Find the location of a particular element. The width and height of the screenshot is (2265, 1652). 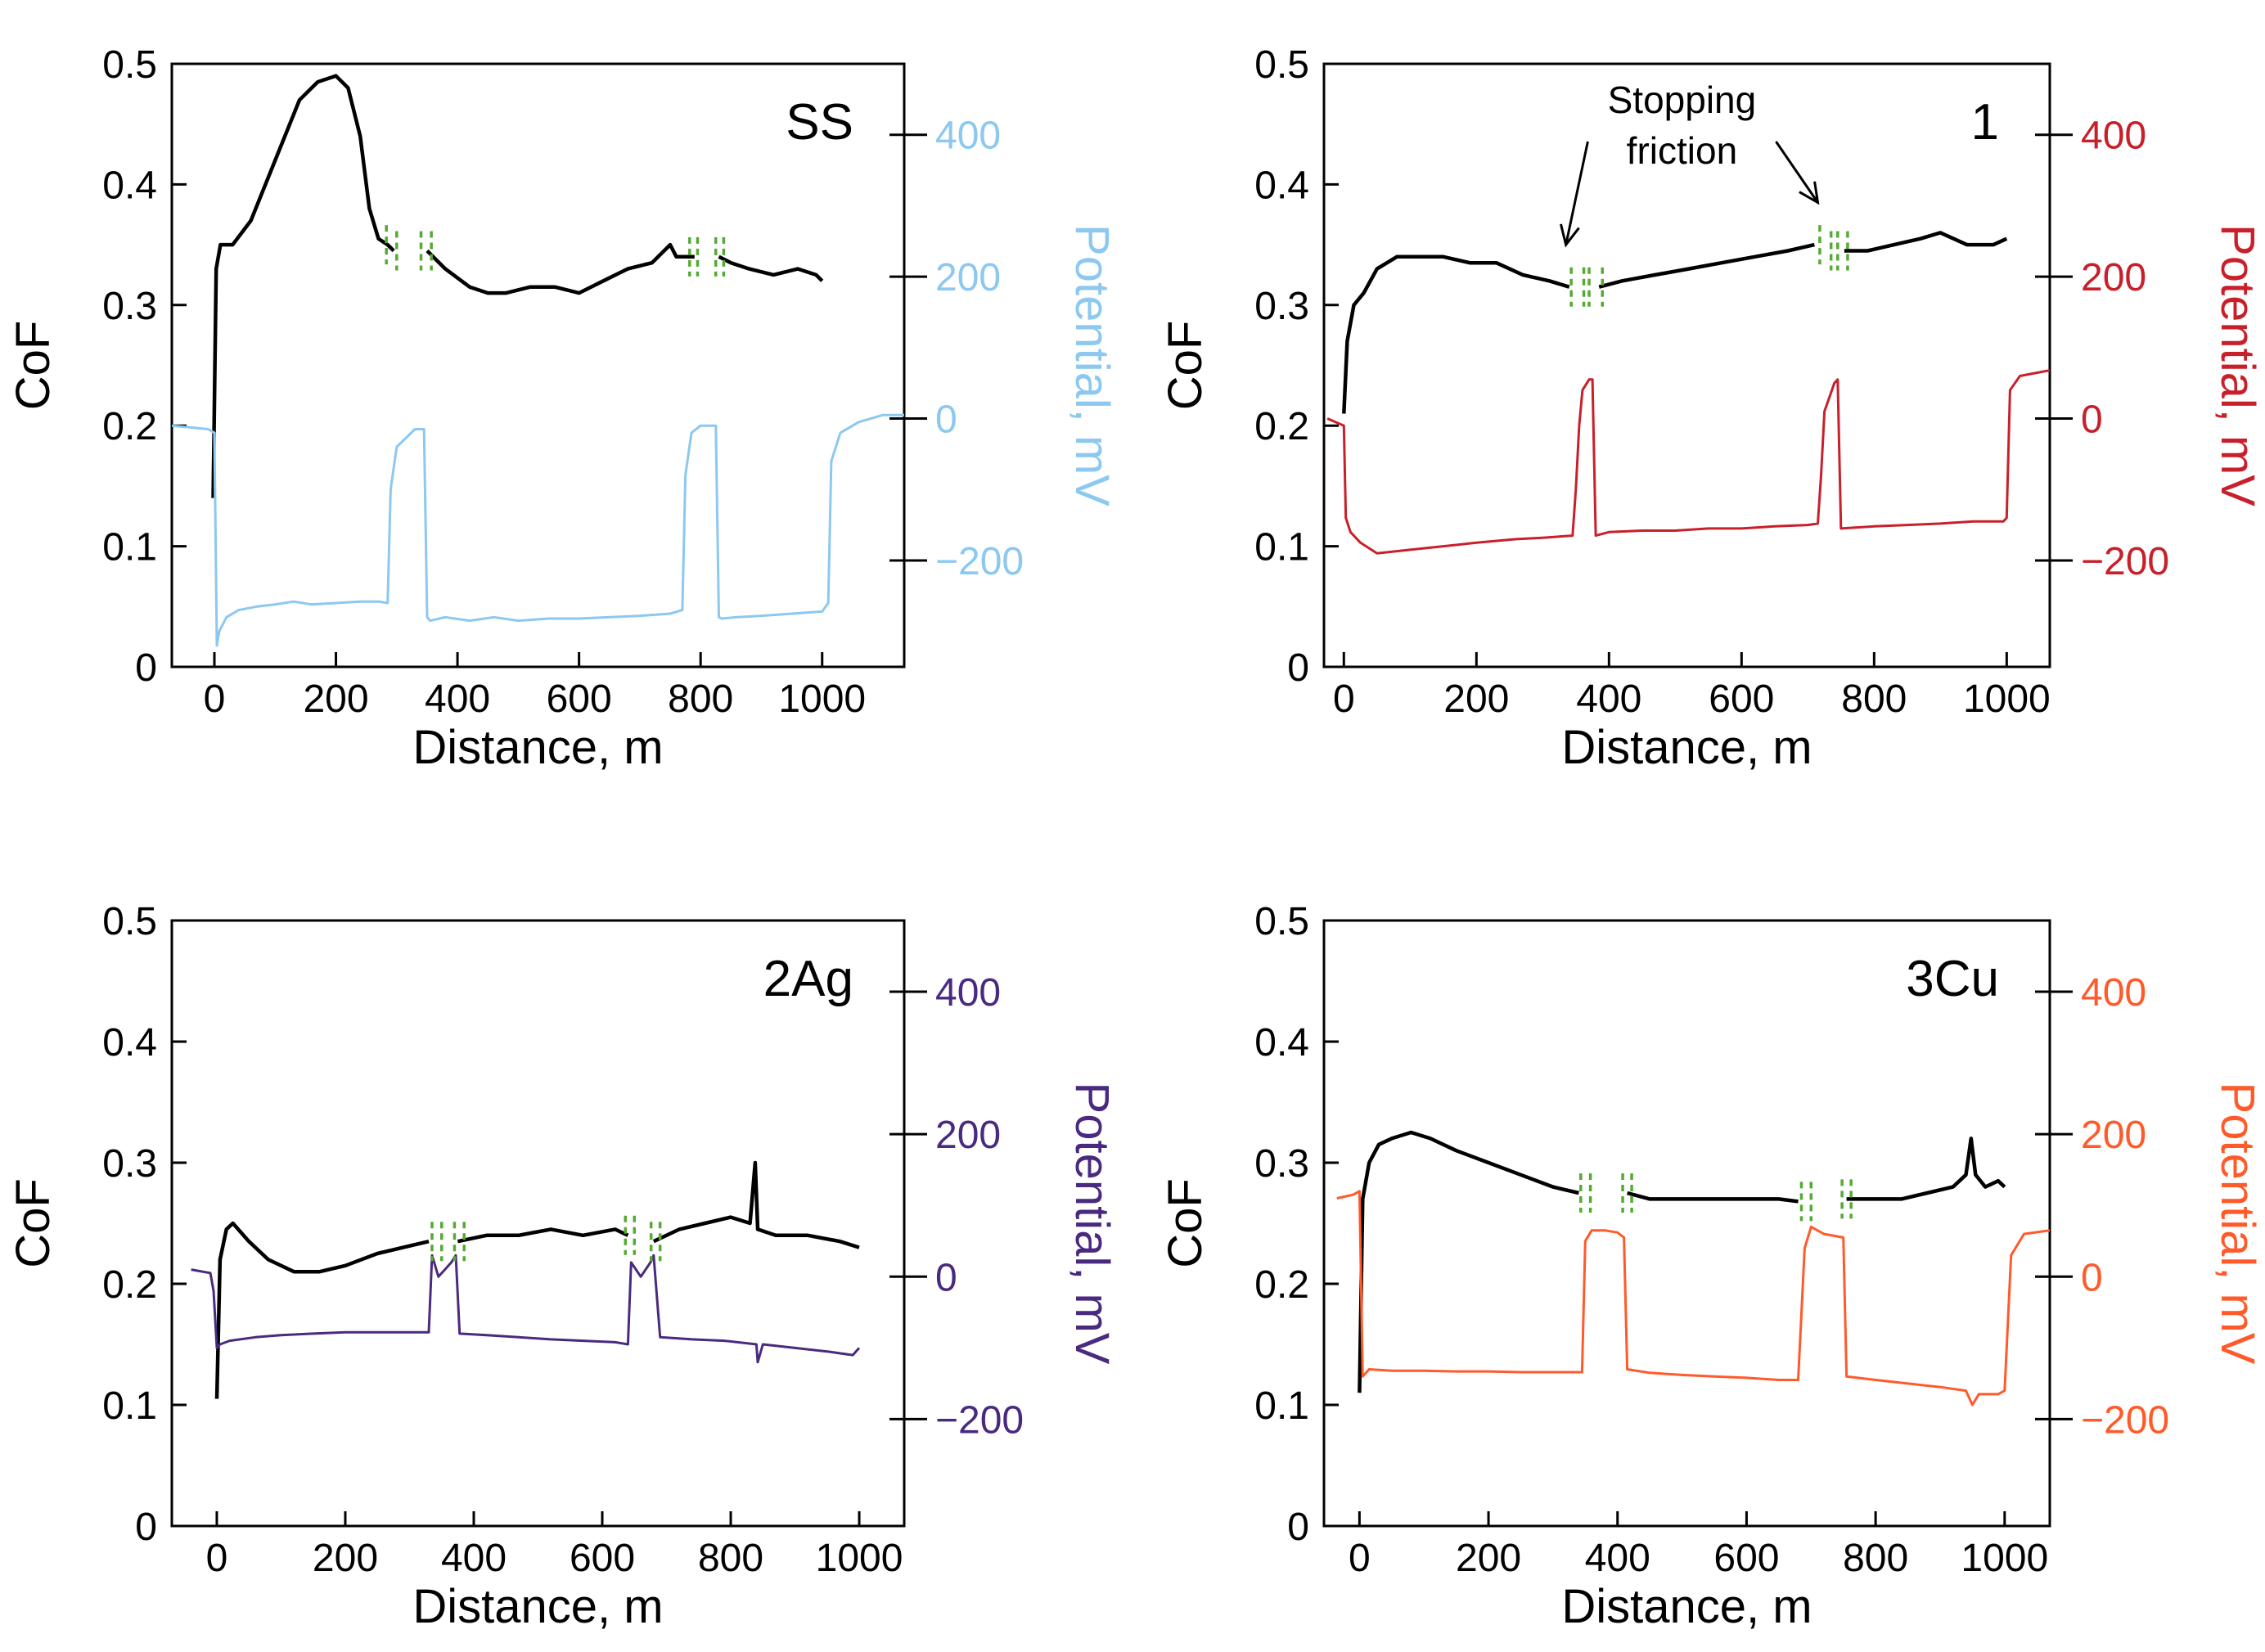

chart-1-frame is located at coordinates (1687, 365).